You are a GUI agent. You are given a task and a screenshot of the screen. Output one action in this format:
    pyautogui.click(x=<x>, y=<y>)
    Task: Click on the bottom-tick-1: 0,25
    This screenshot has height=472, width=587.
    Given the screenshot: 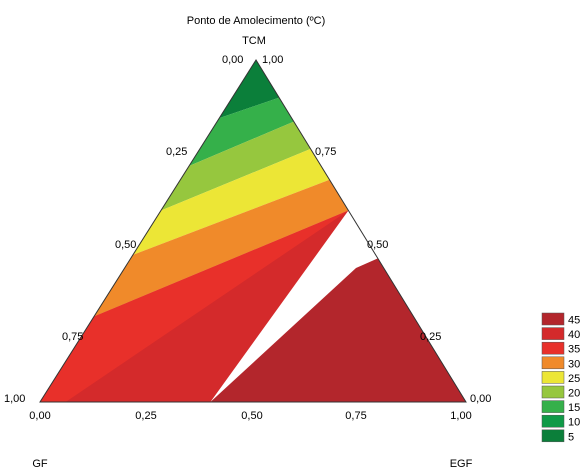 What is the action you would take?
    pyautogui.click(x=145, y=416)
    